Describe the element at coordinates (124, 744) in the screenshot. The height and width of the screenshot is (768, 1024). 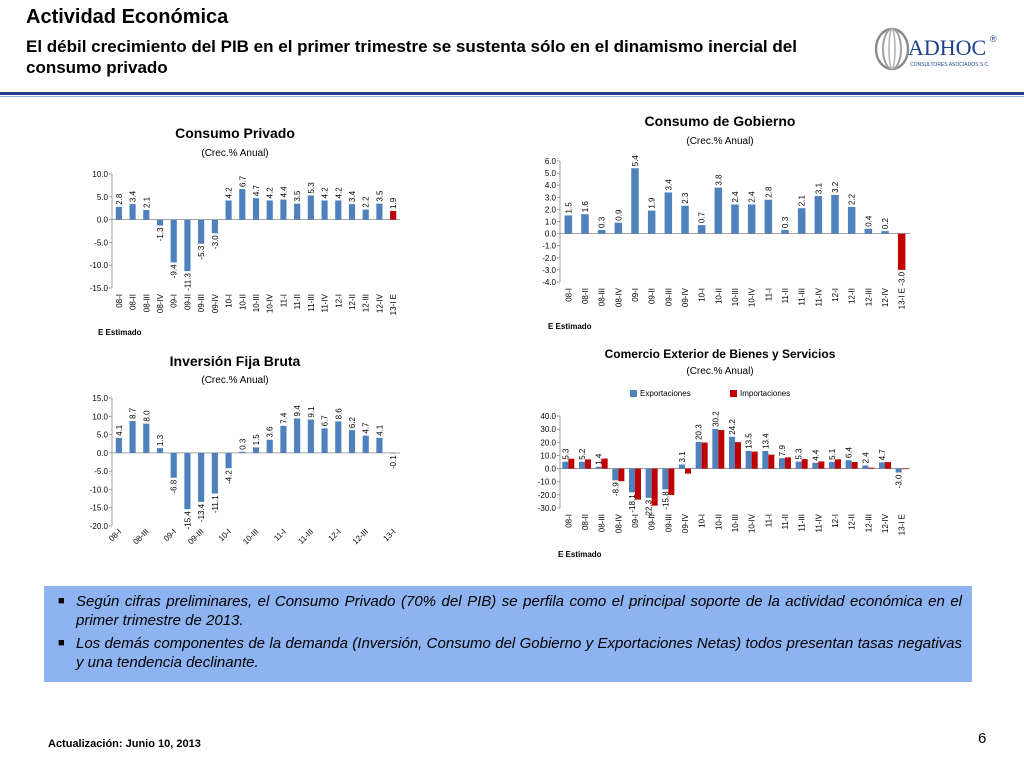
I see `update-date: Actualización: Junio 10, 2013` at that location.